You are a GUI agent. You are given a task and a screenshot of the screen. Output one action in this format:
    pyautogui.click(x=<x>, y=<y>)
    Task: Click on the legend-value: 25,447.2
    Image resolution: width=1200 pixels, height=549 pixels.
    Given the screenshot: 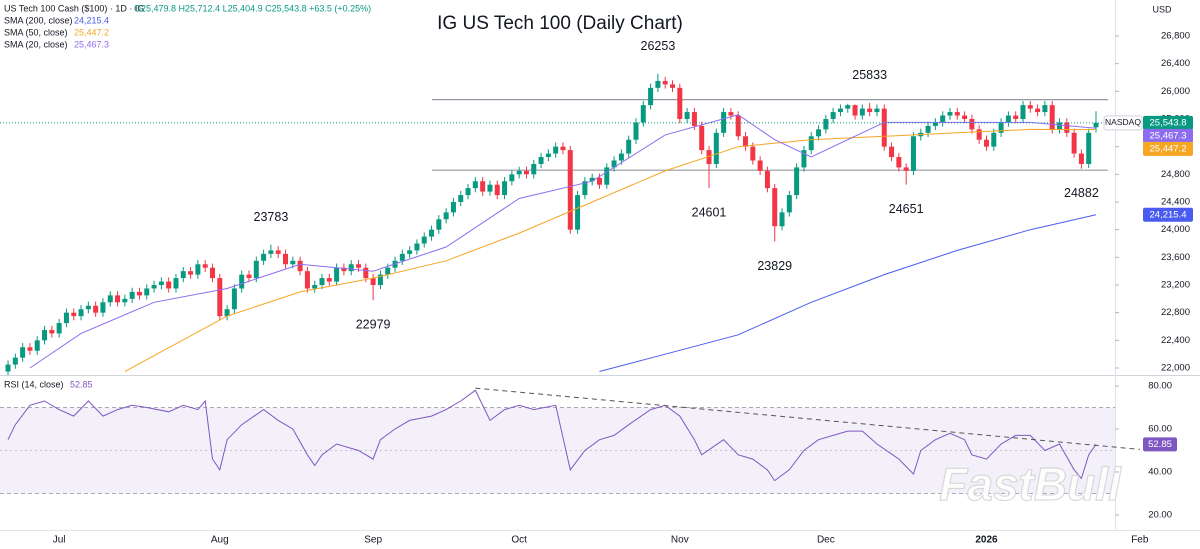 What is the action you would take?
    pyautogui.click(x=91, y=32)
    